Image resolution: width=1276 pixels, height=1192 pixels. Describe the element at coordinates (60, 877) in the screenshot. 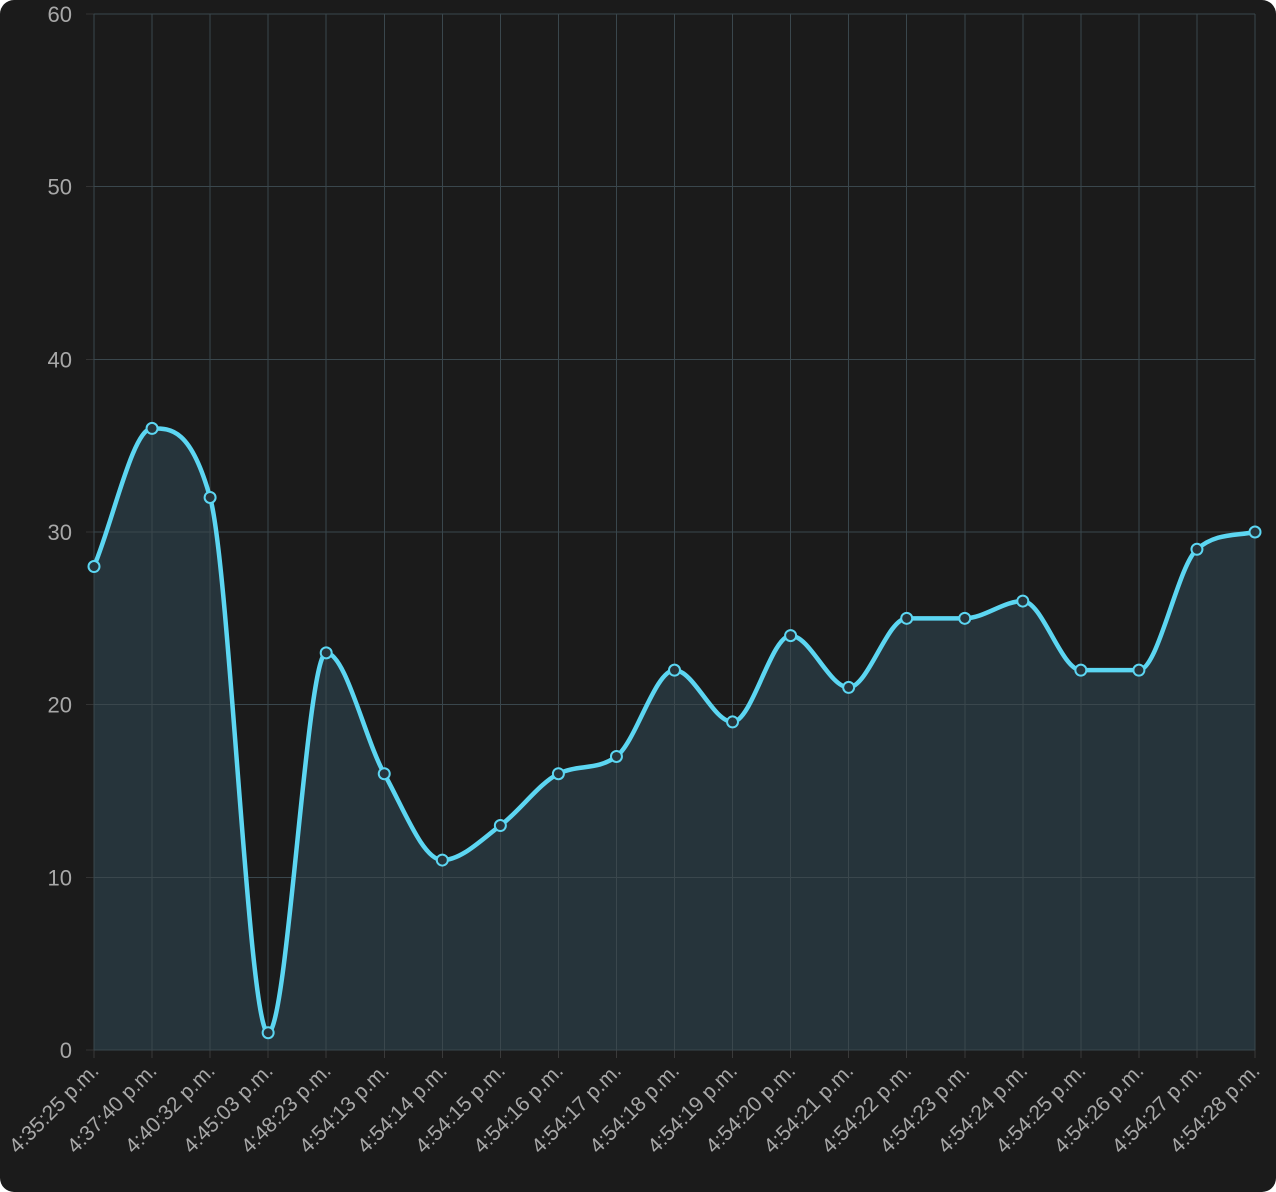

I see `y-tick-label: 10` at that location.